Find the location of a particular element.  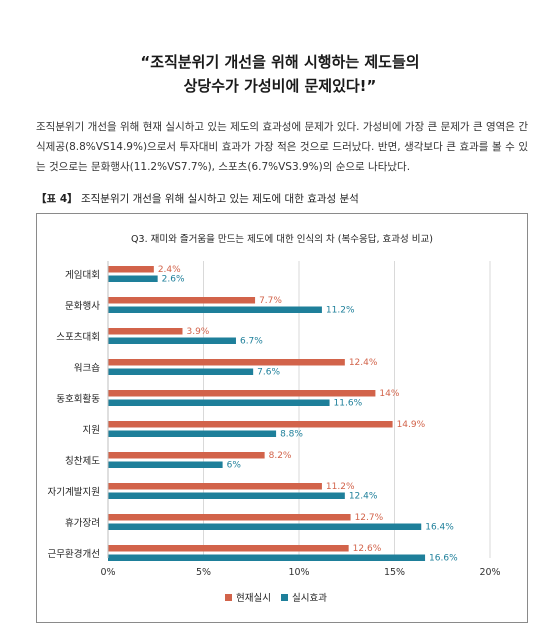

data-label: 12.7% is located at coordinates (369, 518).